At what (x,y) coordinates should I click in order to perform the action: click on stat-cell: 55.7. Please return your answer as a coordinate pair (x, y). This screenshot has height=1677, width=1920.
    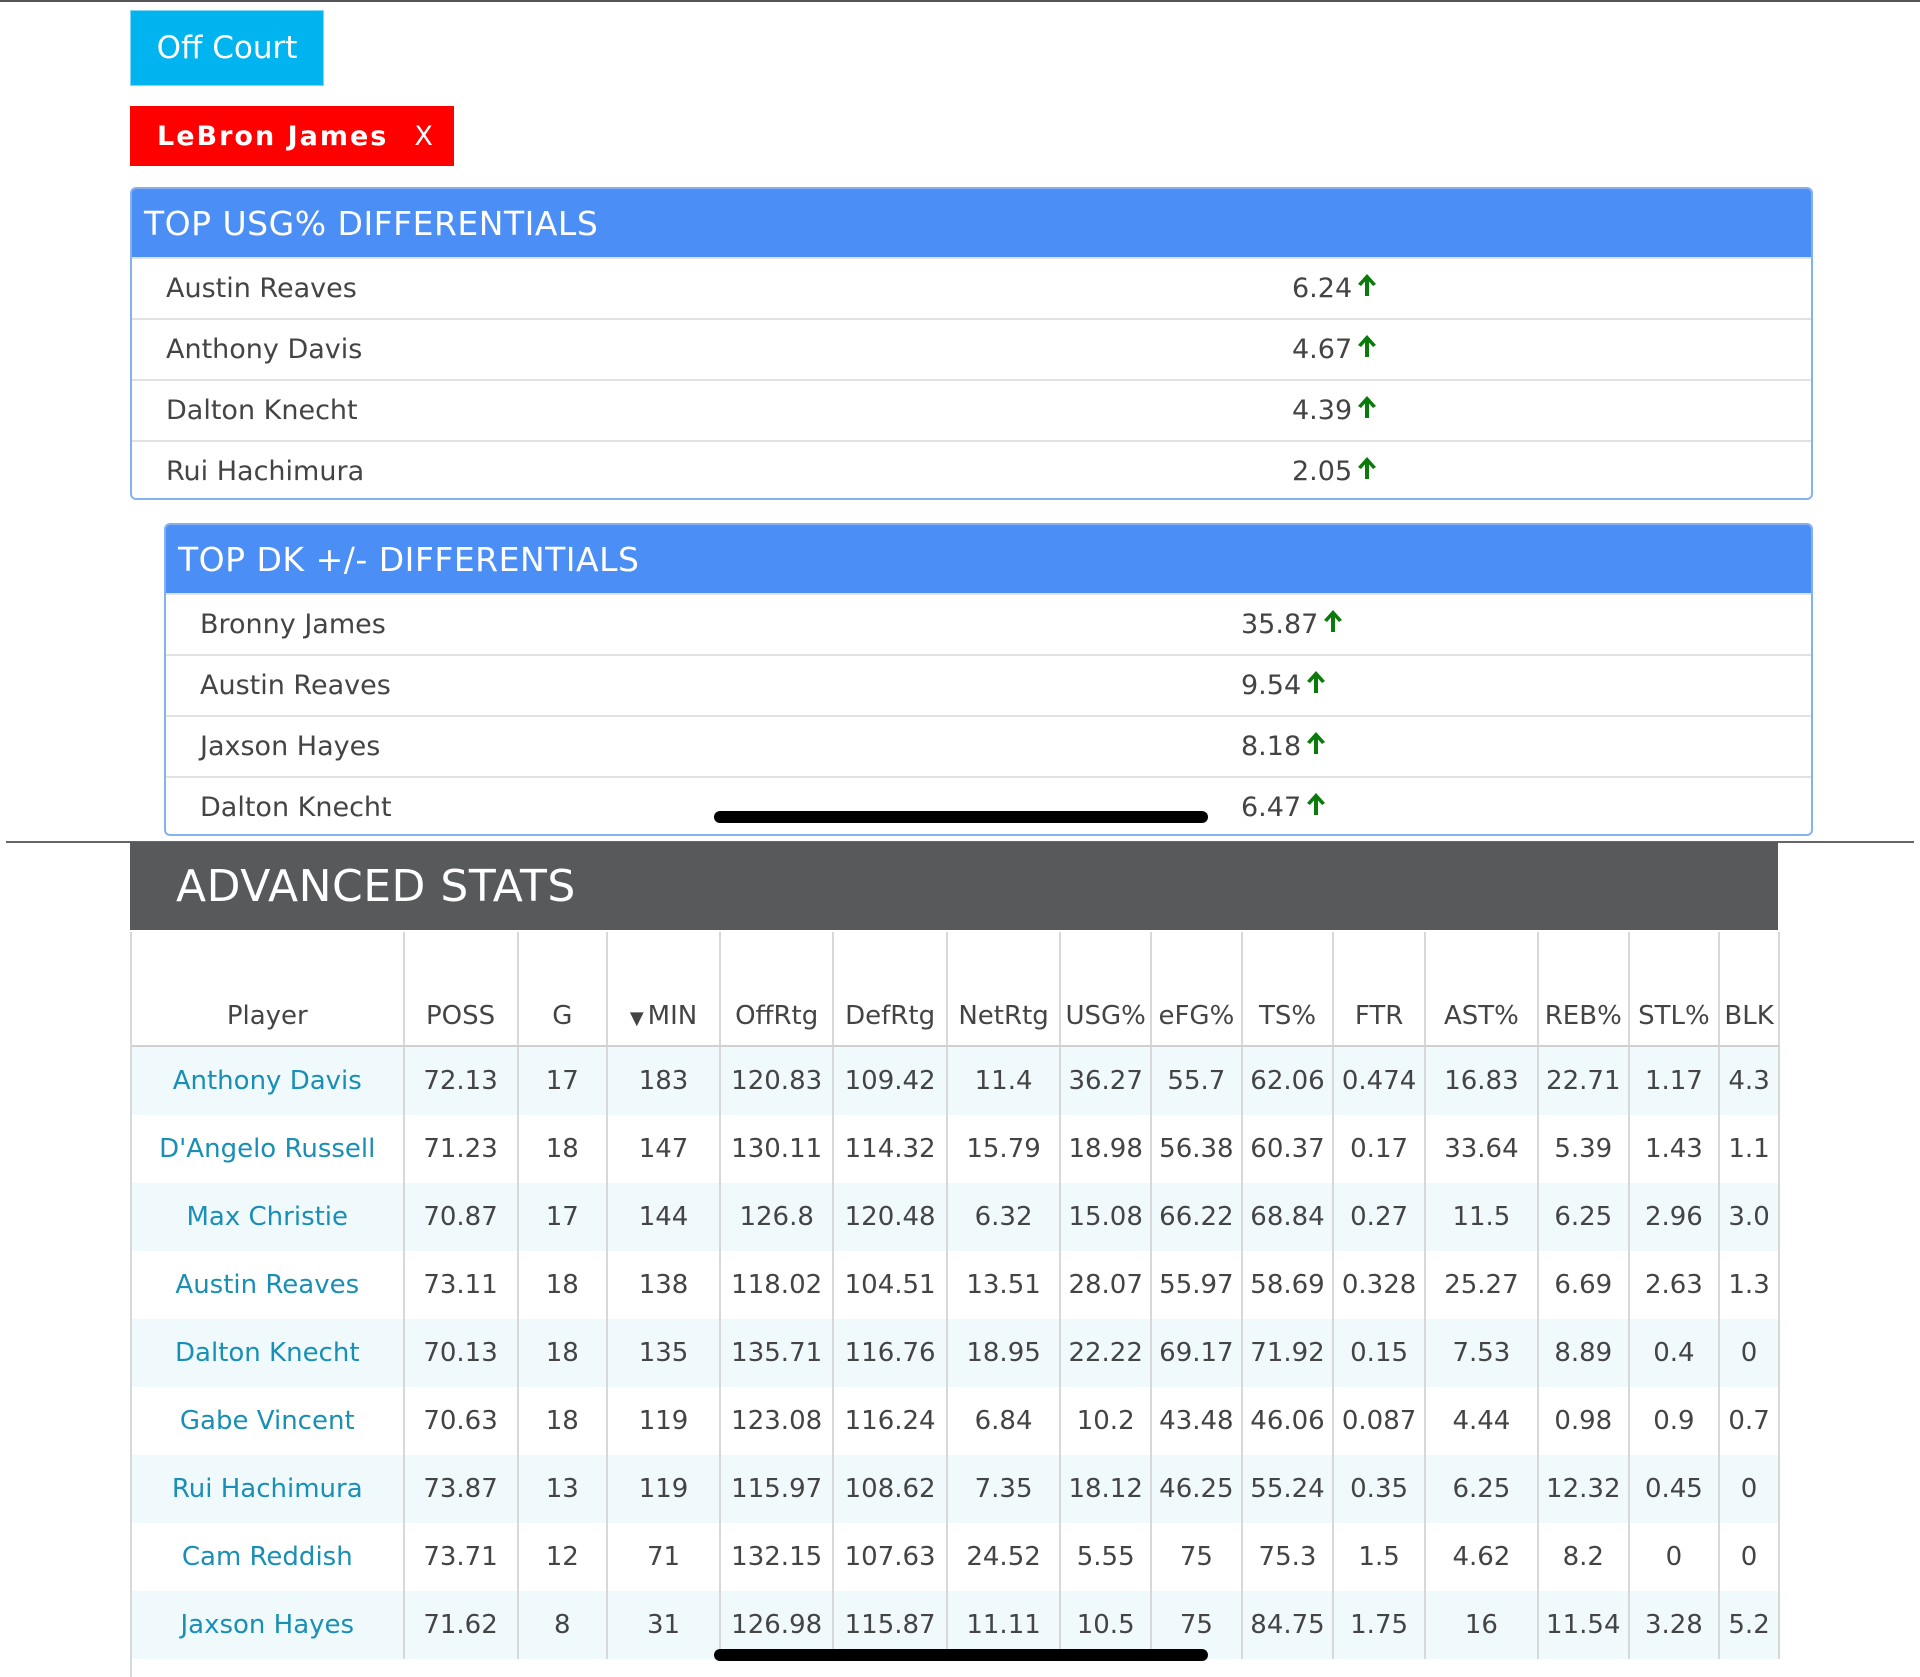
    Looking at the image, I should click on (1197, 1080).